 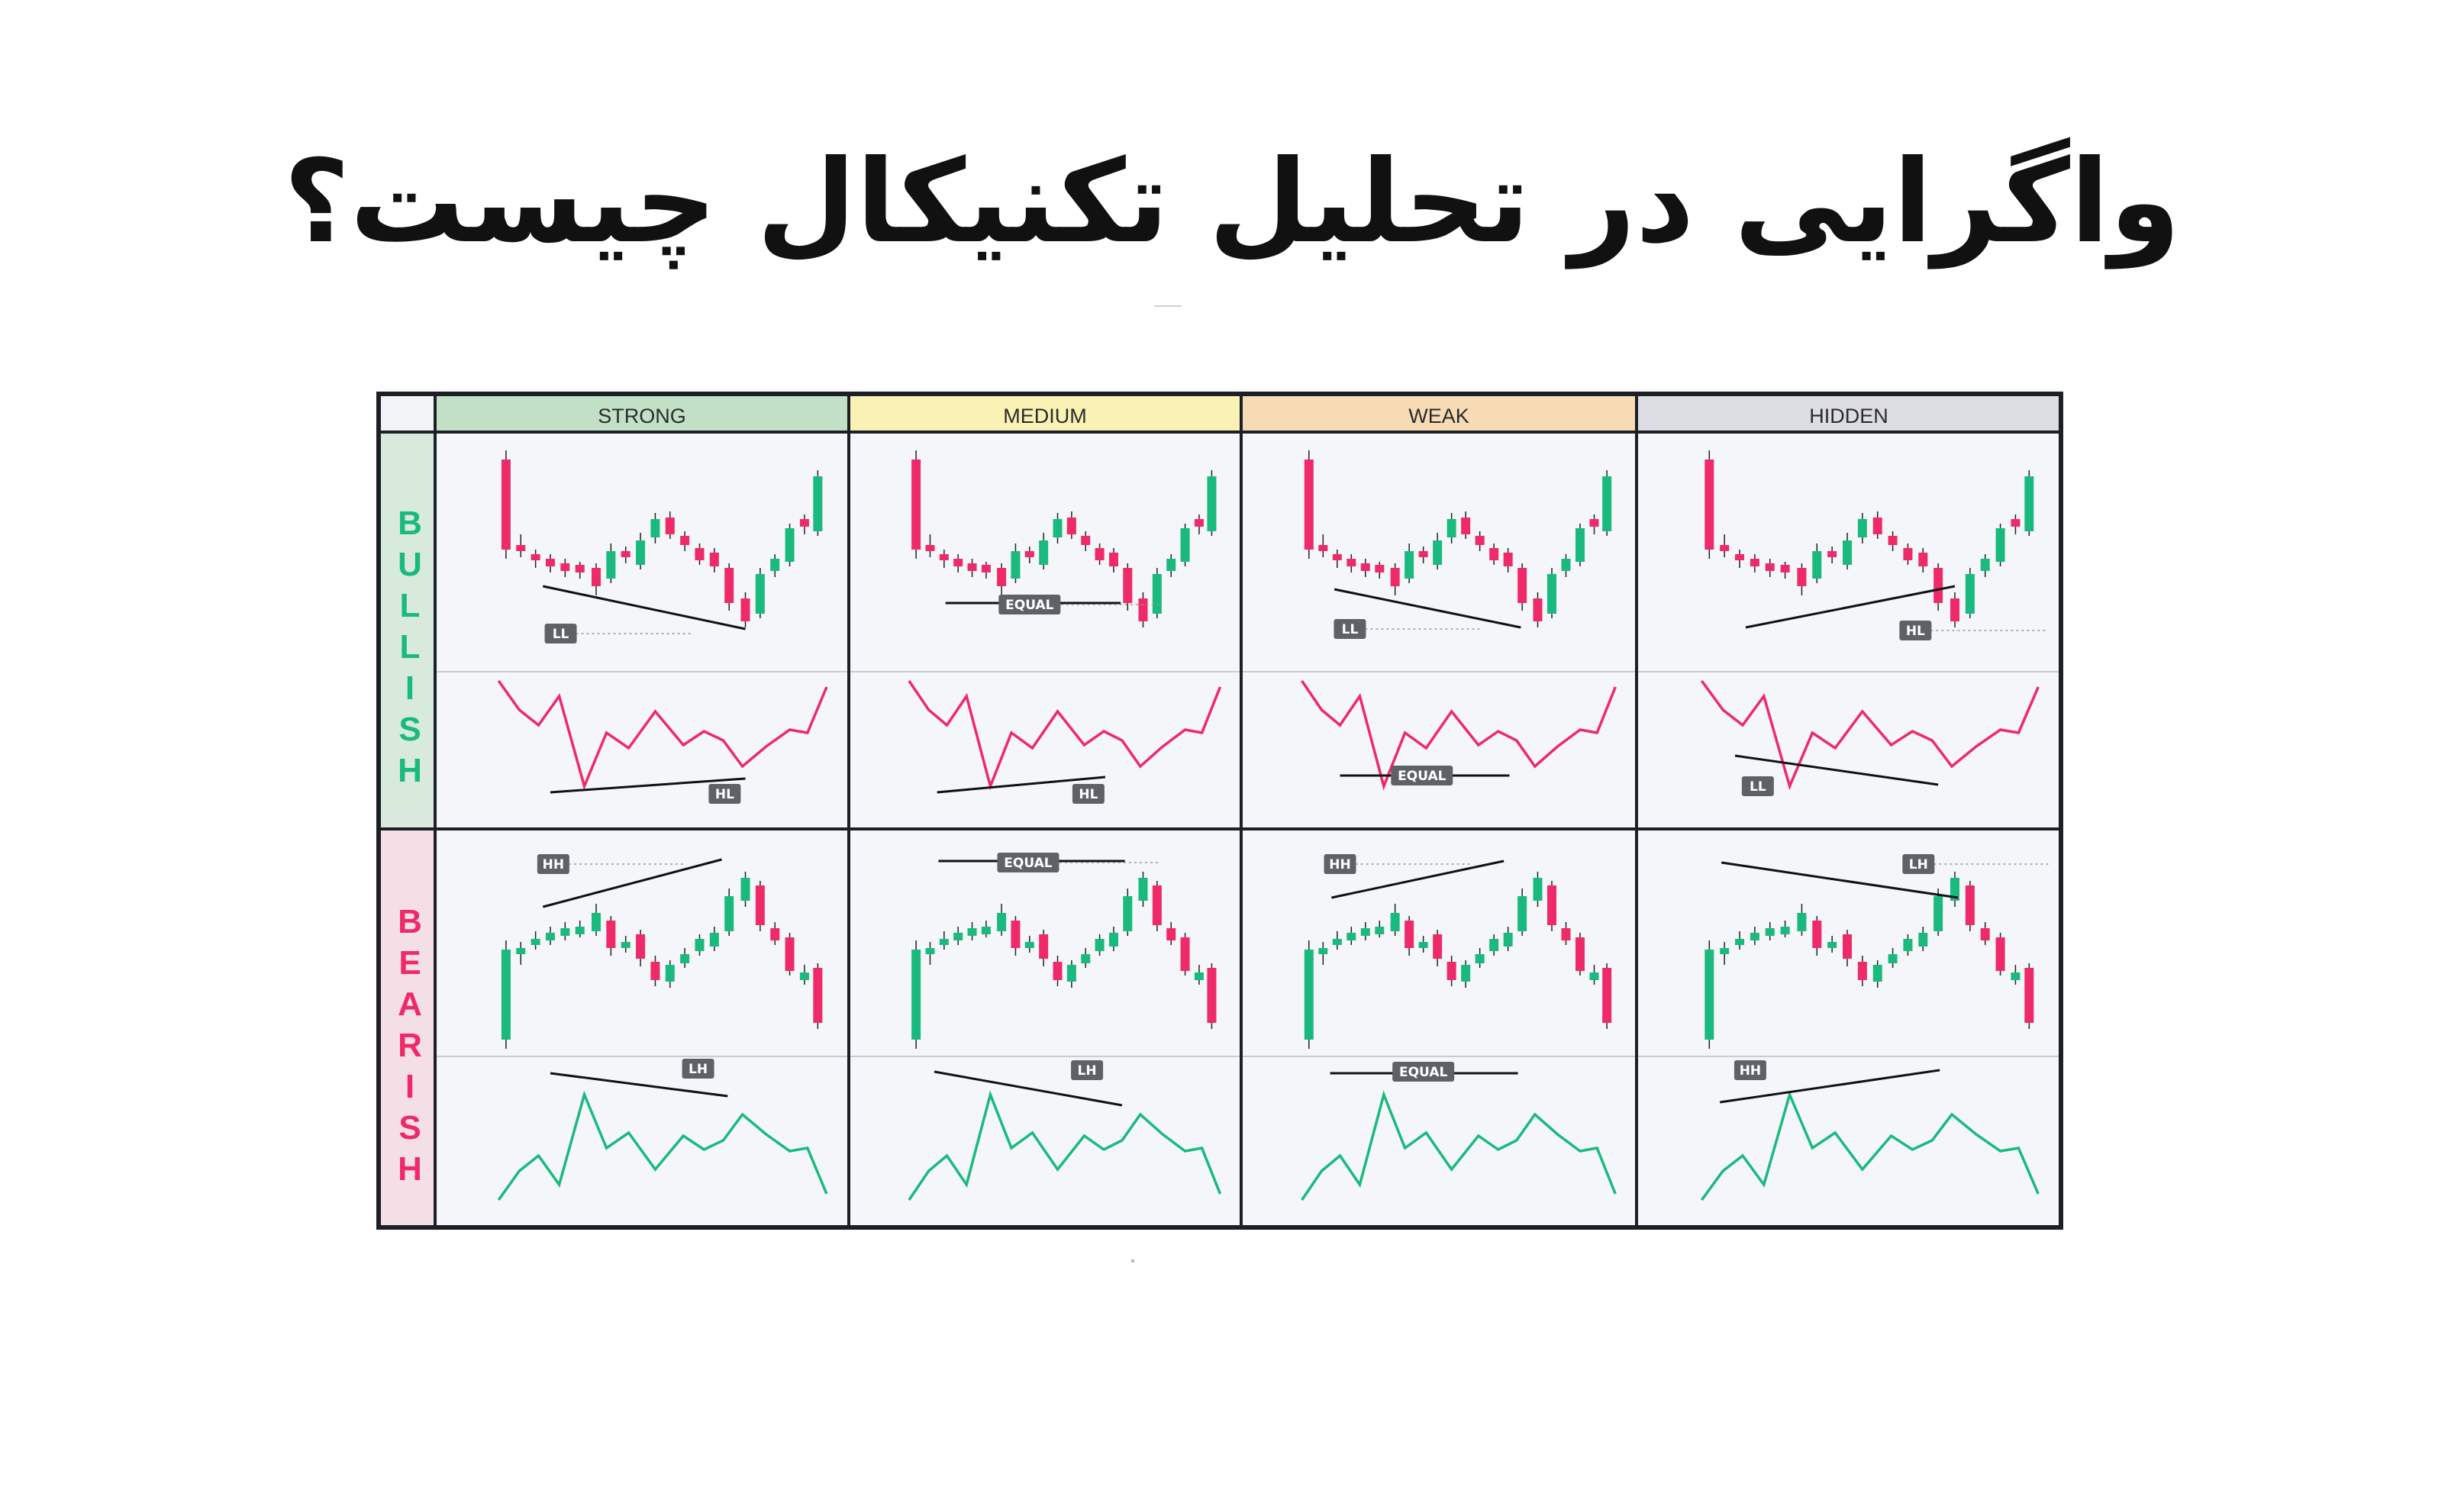 I want to click on cell-bullish-strong: LL HL, so click(x=663, y=627).